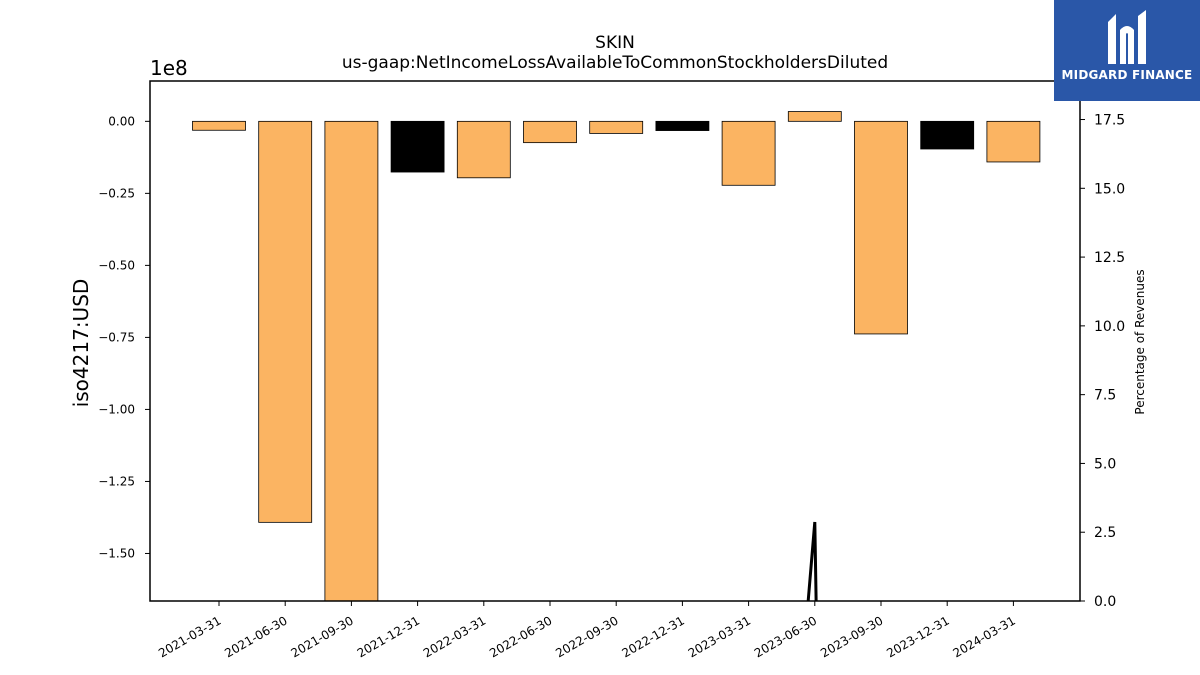 The width and height of the screenshot is (1200, 675). What do you see at coordinates (1140, 341) in the screenshot?
I see `y2-axis-label: Percentage of Revenues` at bounding box center [1140, 341].